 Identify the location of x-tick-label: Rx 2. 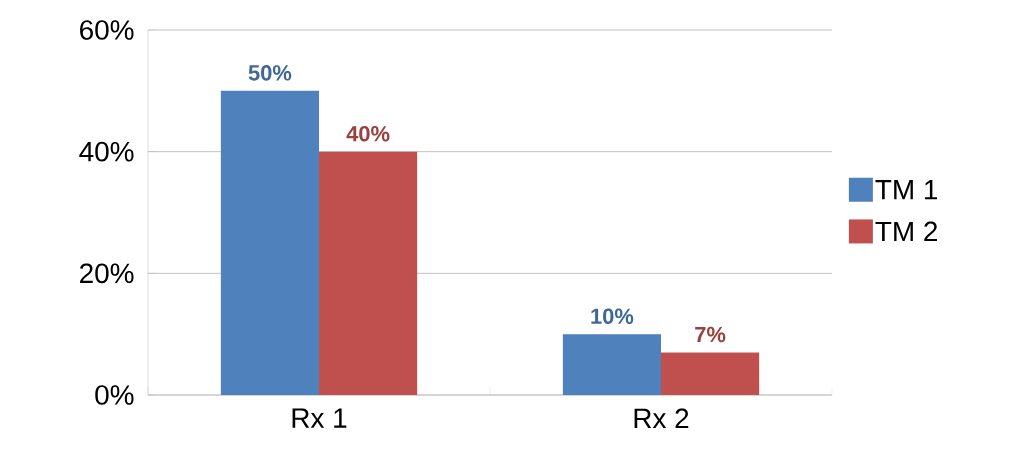
(661, 418).